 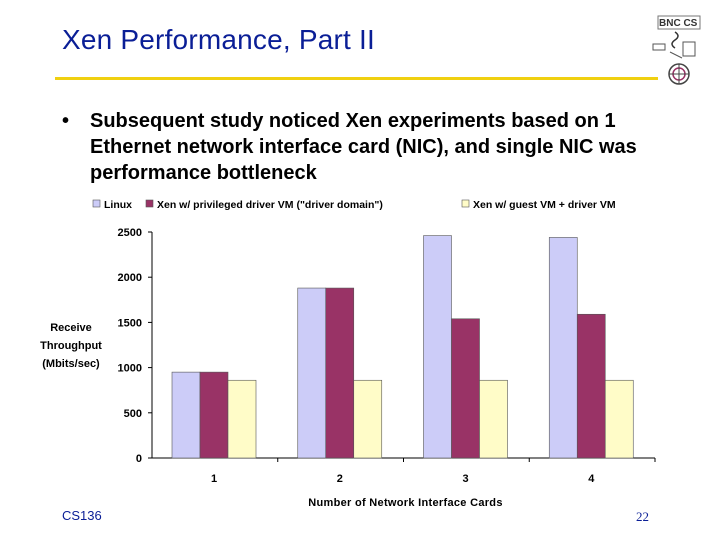 What do you see at coordinates (676, 50) in the screenshot?
I see `bnc-cs-logo-icon: BNC CS` at bounding box center [676, 50].